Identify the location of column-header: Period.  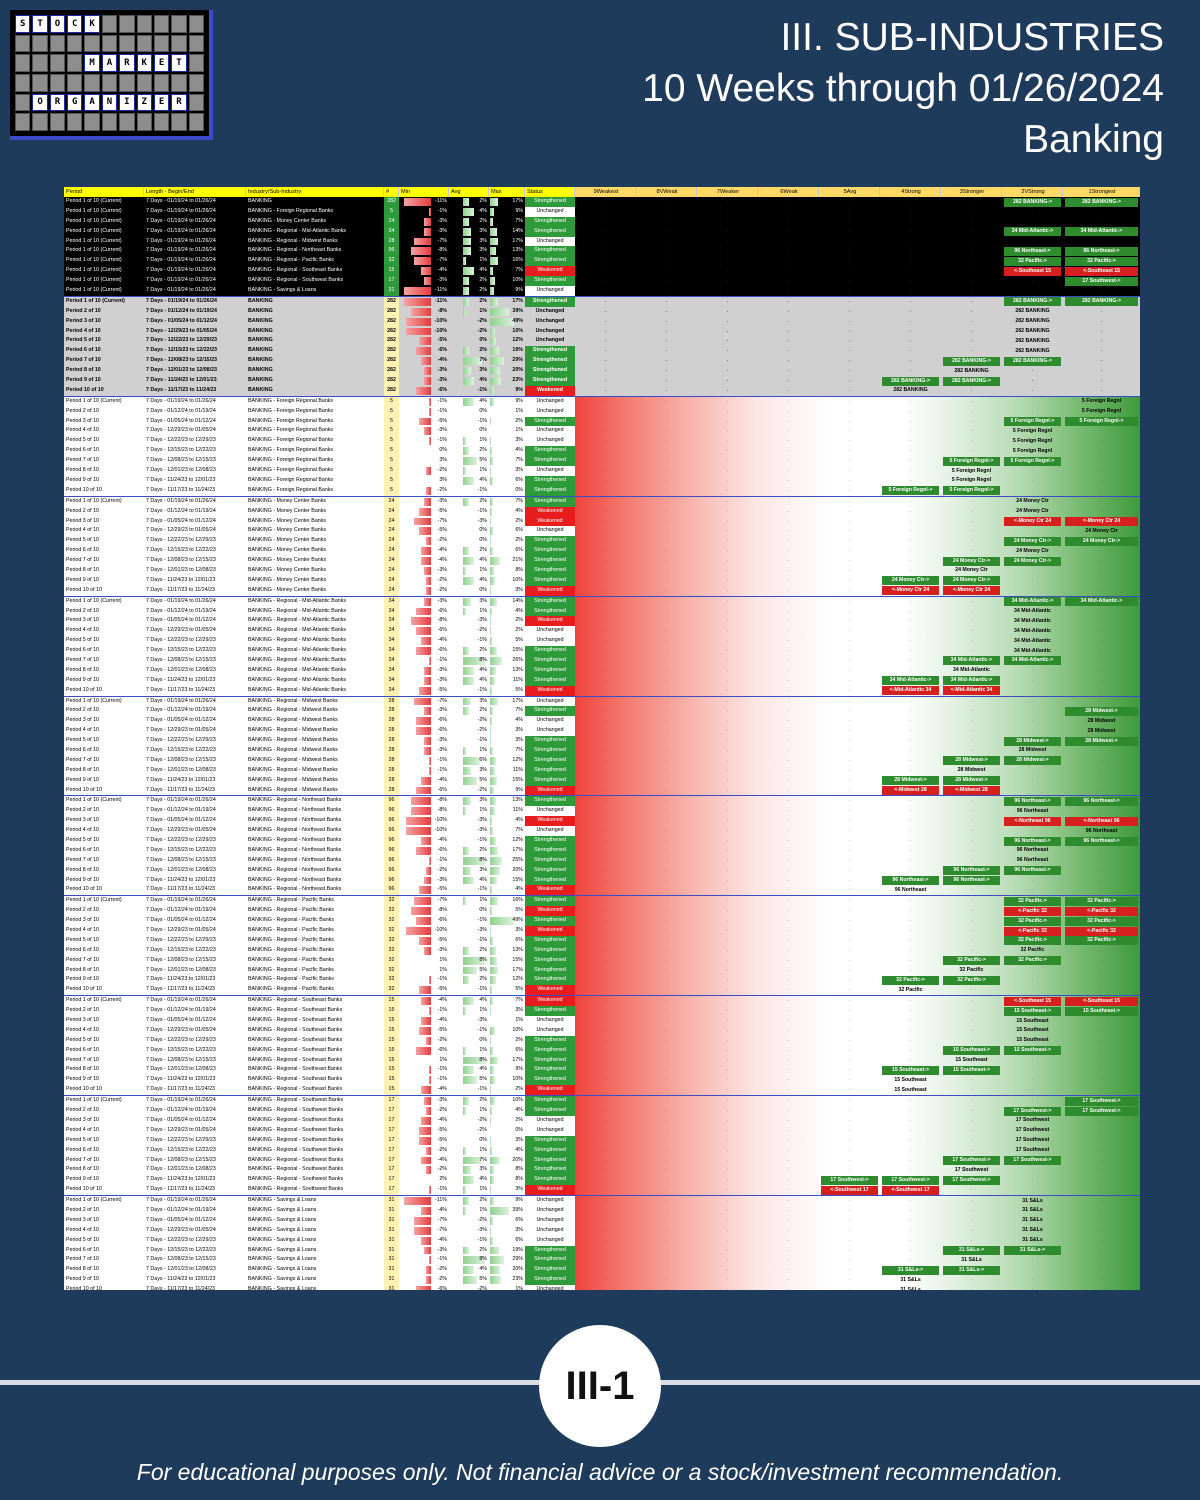
(104, 192).